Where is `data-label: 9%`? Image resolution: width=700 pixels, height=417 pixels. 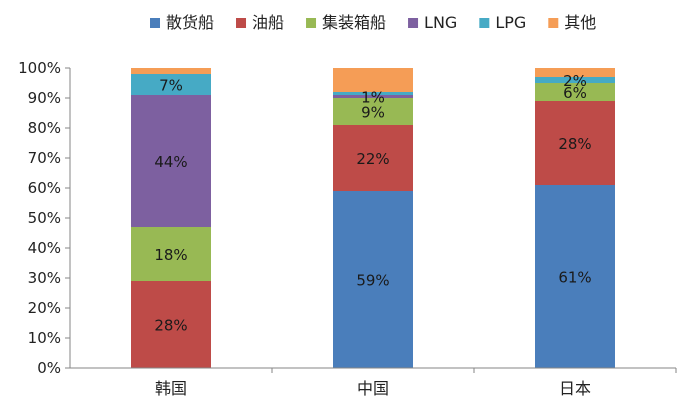 data-label: 9% is located at coordinates (373, 113).